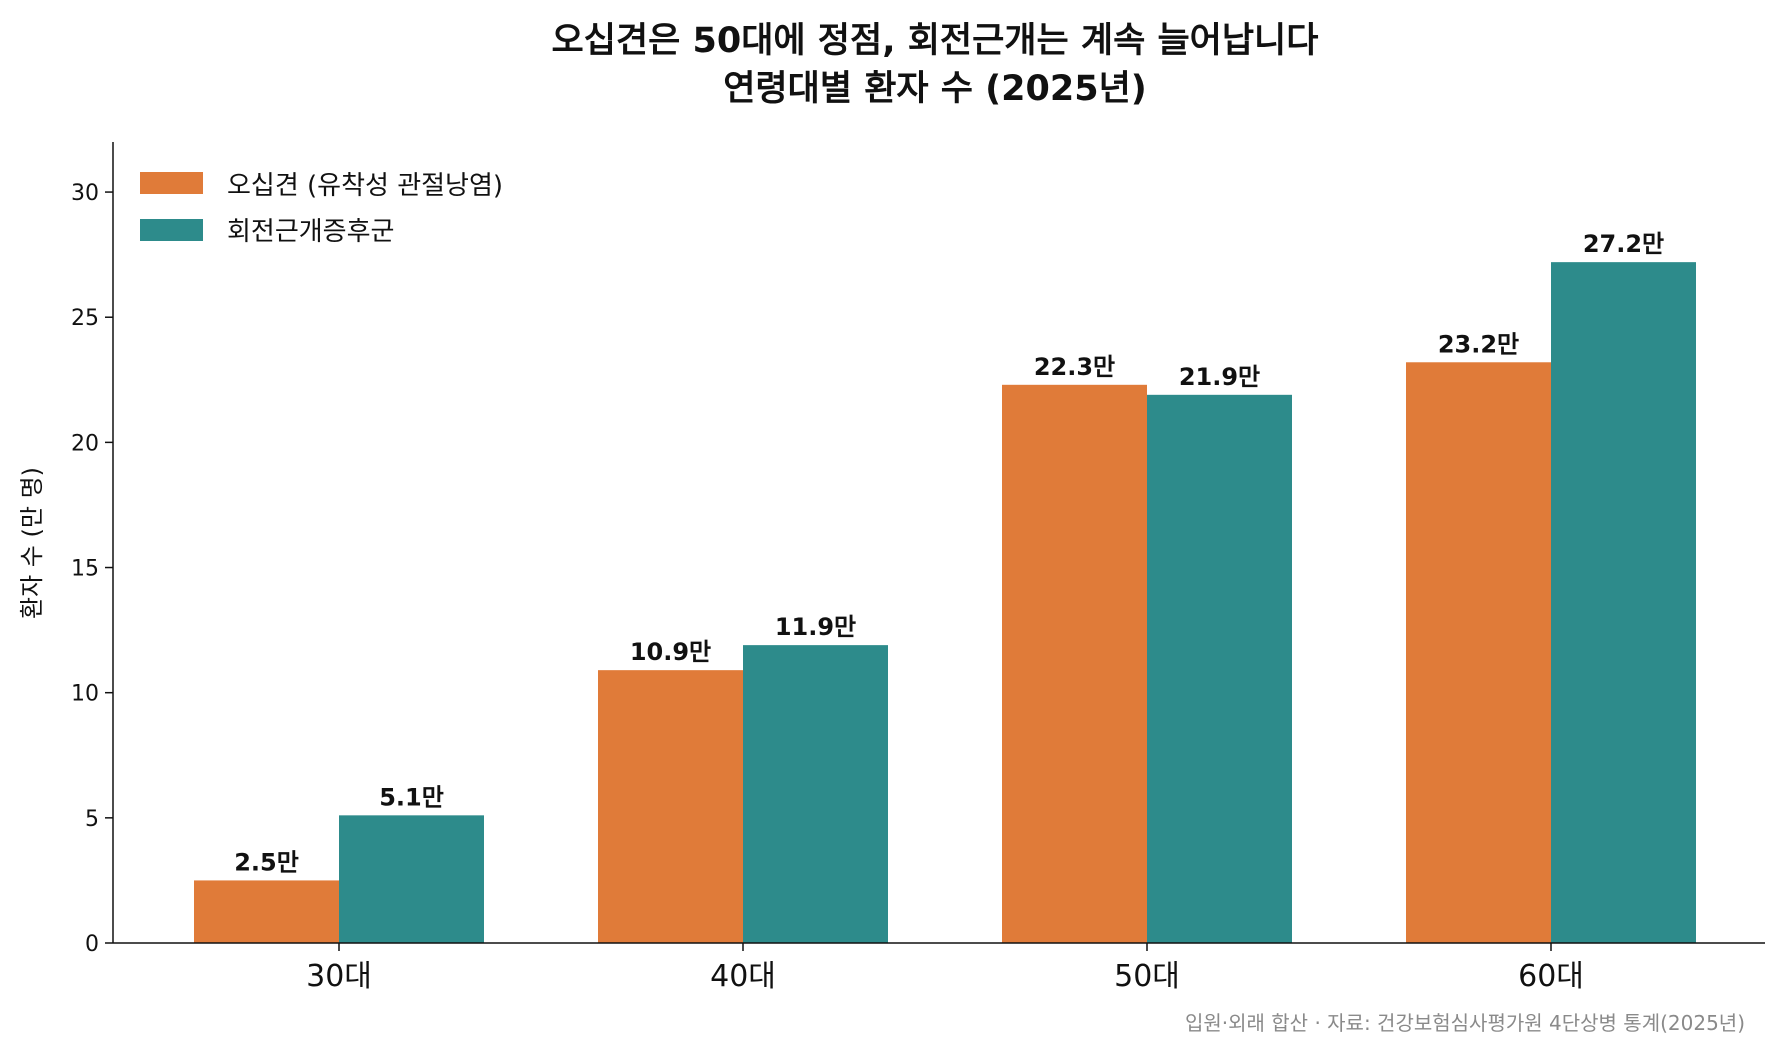 The image size is (1777, 1054). What do you see at coordinates (310, 232) in the screenshot?
I see `legend-label-rotator-cuff: 회전근개증후군` at bounding box center [310, 232].